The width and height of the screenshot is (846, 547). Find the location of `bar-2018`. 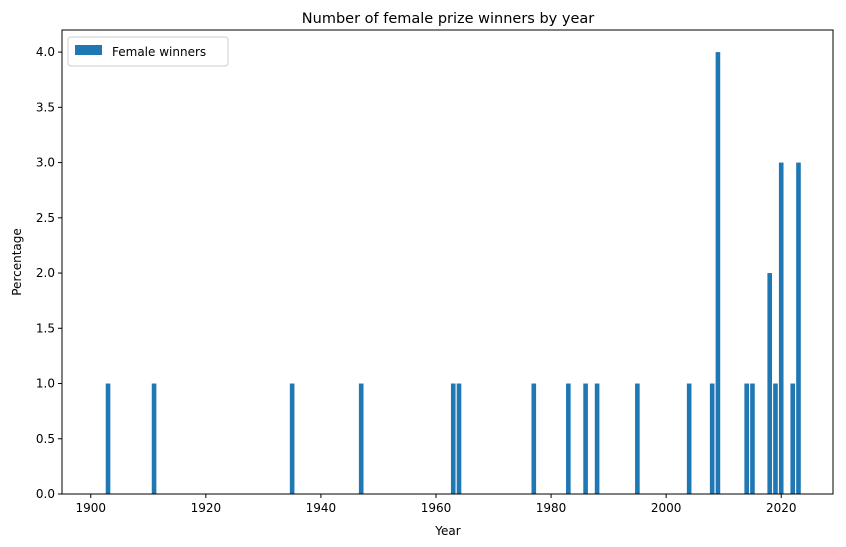

bar-2018 is located at coordinates (770, 383).